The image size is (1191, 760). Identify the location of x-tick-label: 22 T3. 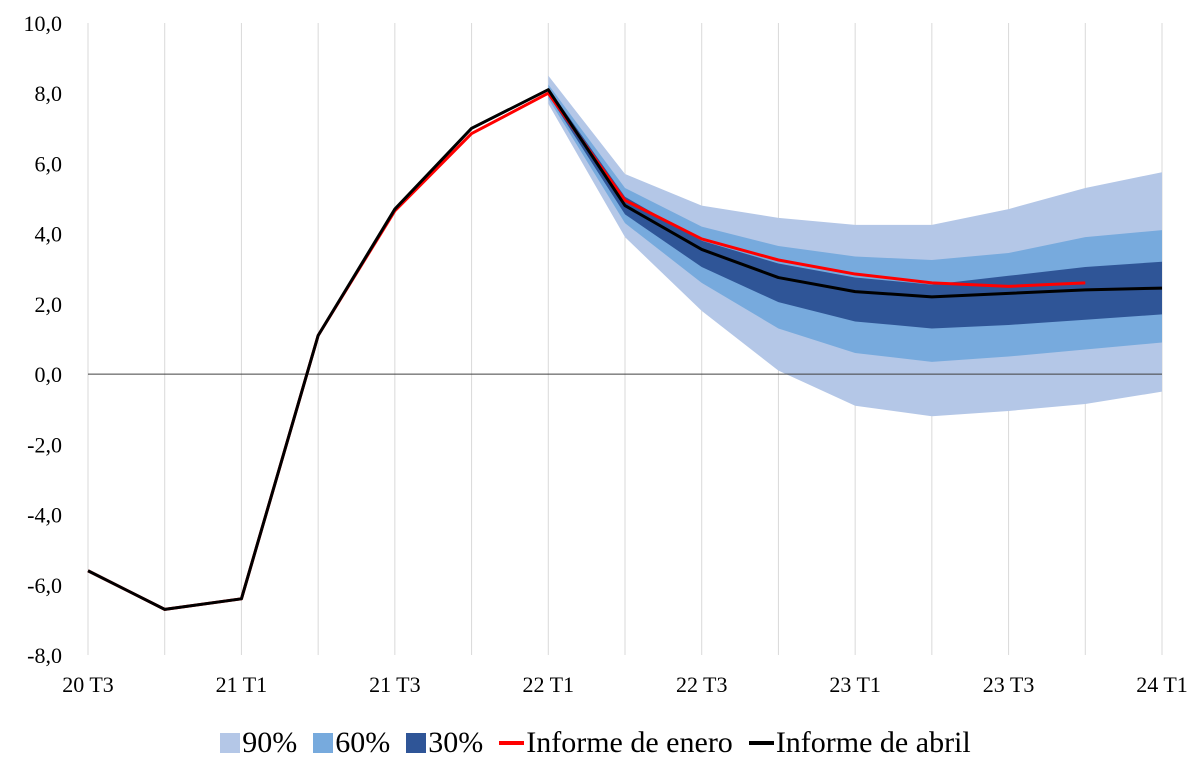
(702, 684).